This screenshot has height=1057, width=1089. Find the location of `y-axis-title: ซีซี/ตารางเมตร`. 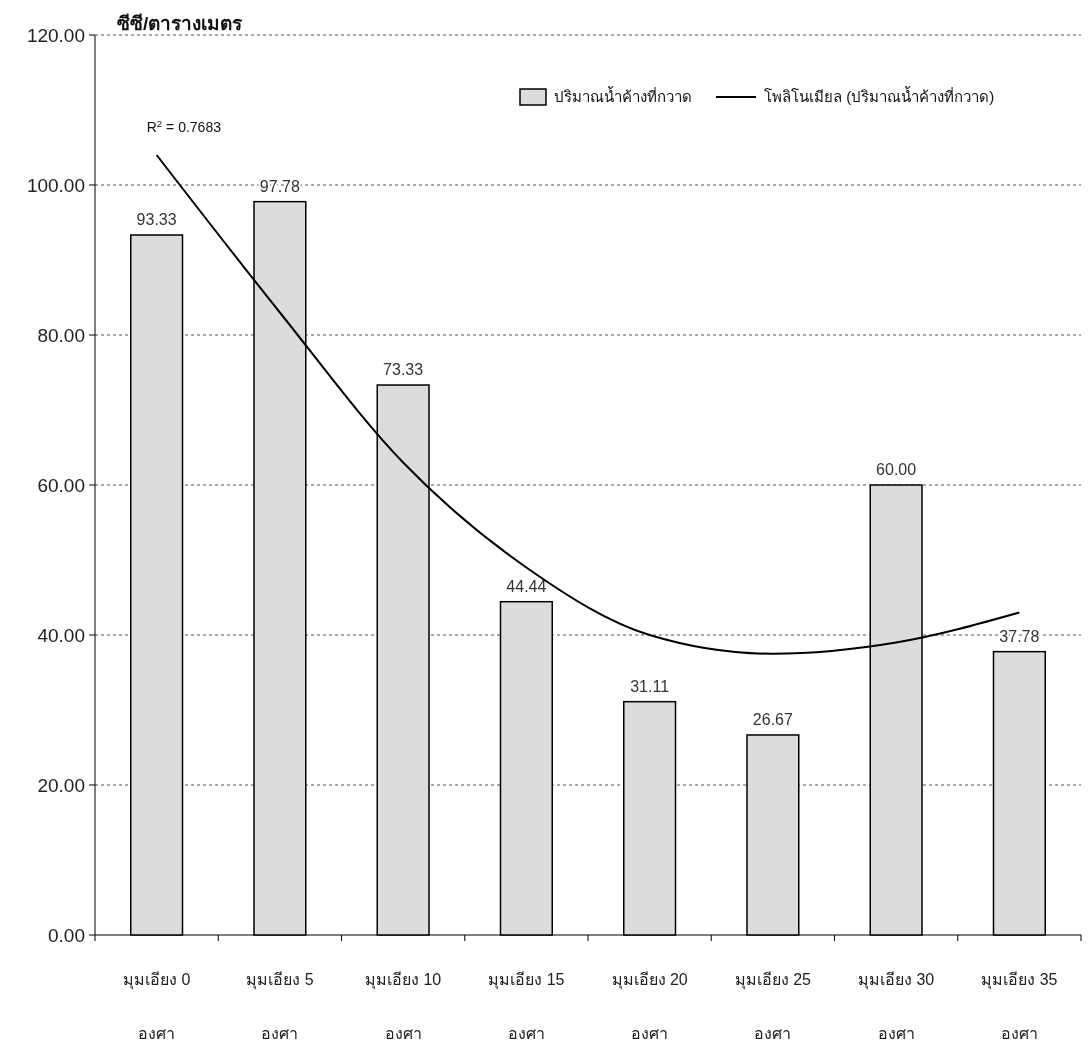

y-axis-title: ซีซี/ตารางเมตร is located at coordinates (180, 23).